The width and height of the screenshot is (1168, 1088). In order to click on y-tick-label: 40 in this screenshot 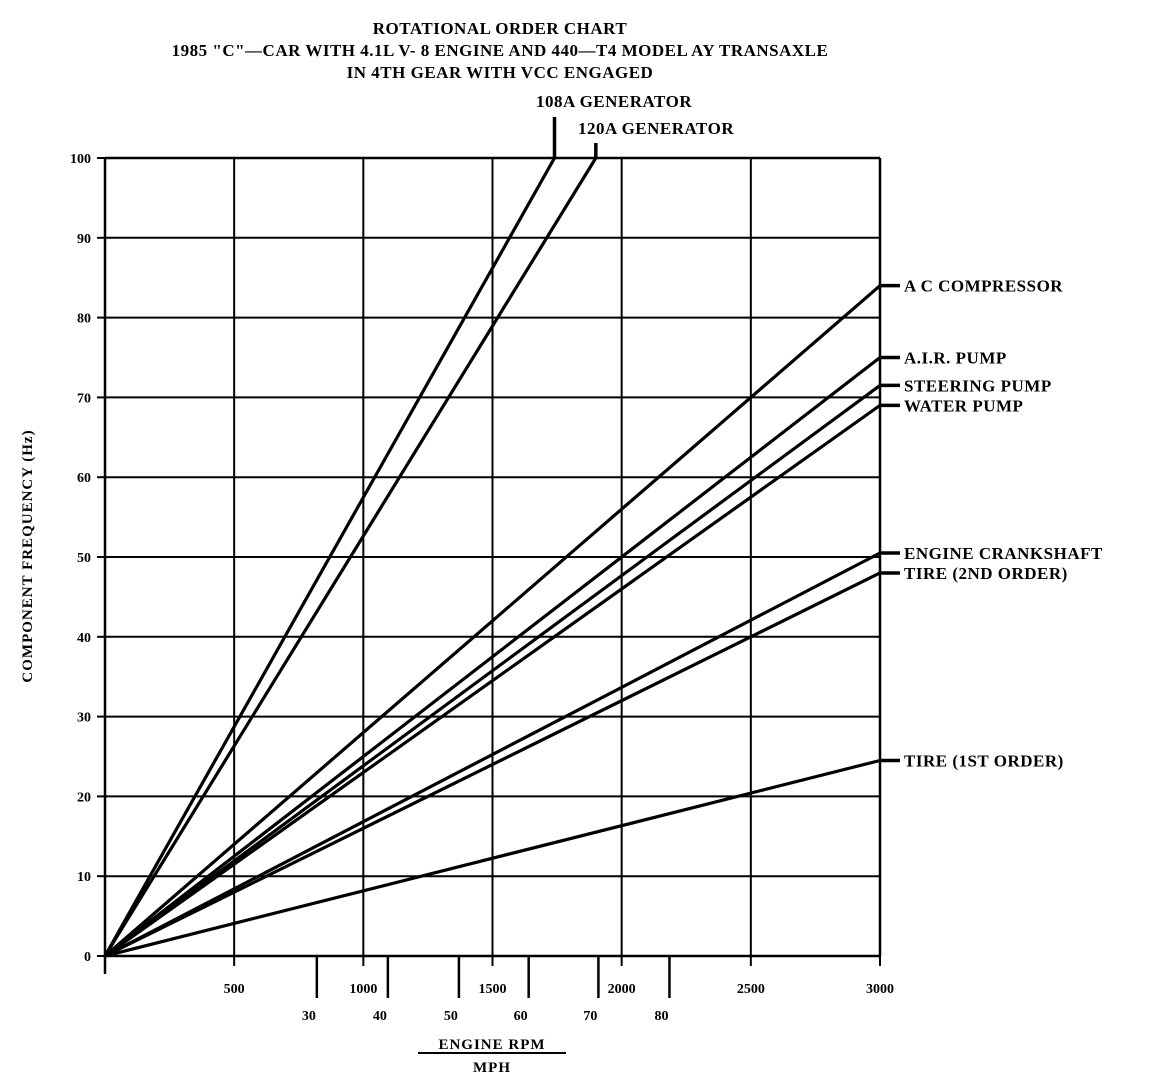, I will do `click(84, 638)`.